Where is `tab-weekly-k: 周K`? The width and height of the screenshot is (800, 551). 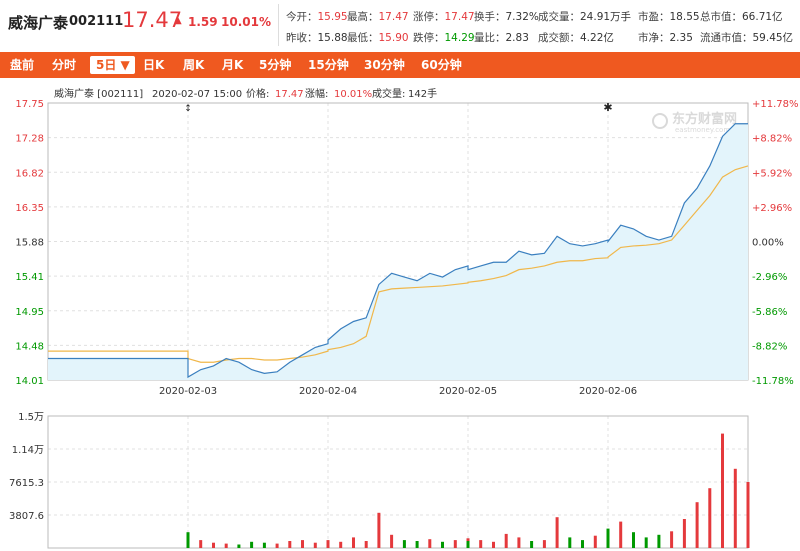 tab-weekly-k: 周K is located at coordinates (194, 65).